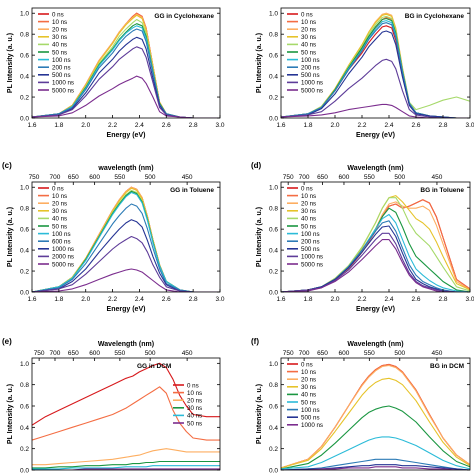 This screenshot has width=474, height=474. What do you see at coordinates (435, 16) in the screenshot?
I see `chart-title: BG in Cyclohexane` at bounding box center [435, 16].